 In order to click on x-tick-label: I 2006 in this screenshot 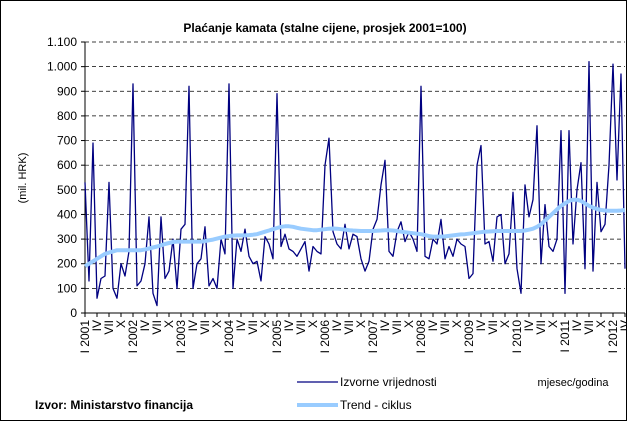, I will do `click(325, 337)`.